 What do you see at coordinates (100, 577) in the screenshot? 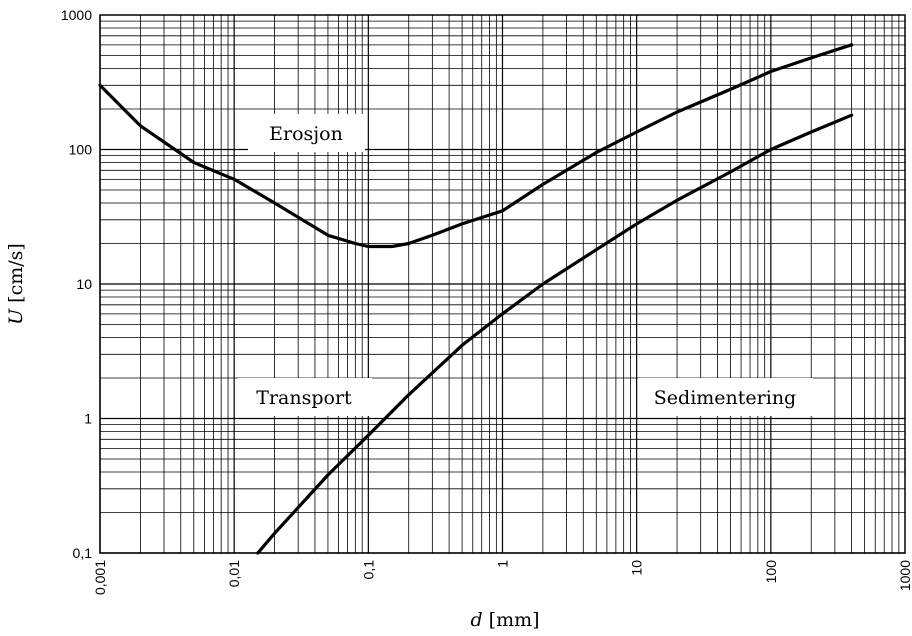
I see `x-tick-label: 0,001` at bounding box center [100, 577].